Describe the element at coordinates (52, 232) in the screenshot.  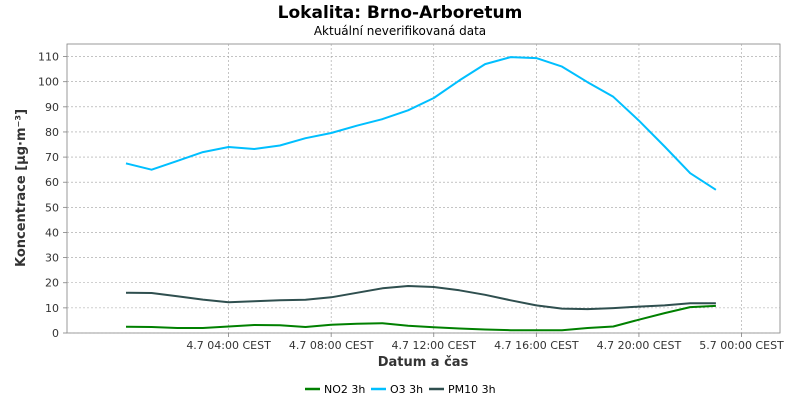
I see `y-tick-label: 40` at that location.